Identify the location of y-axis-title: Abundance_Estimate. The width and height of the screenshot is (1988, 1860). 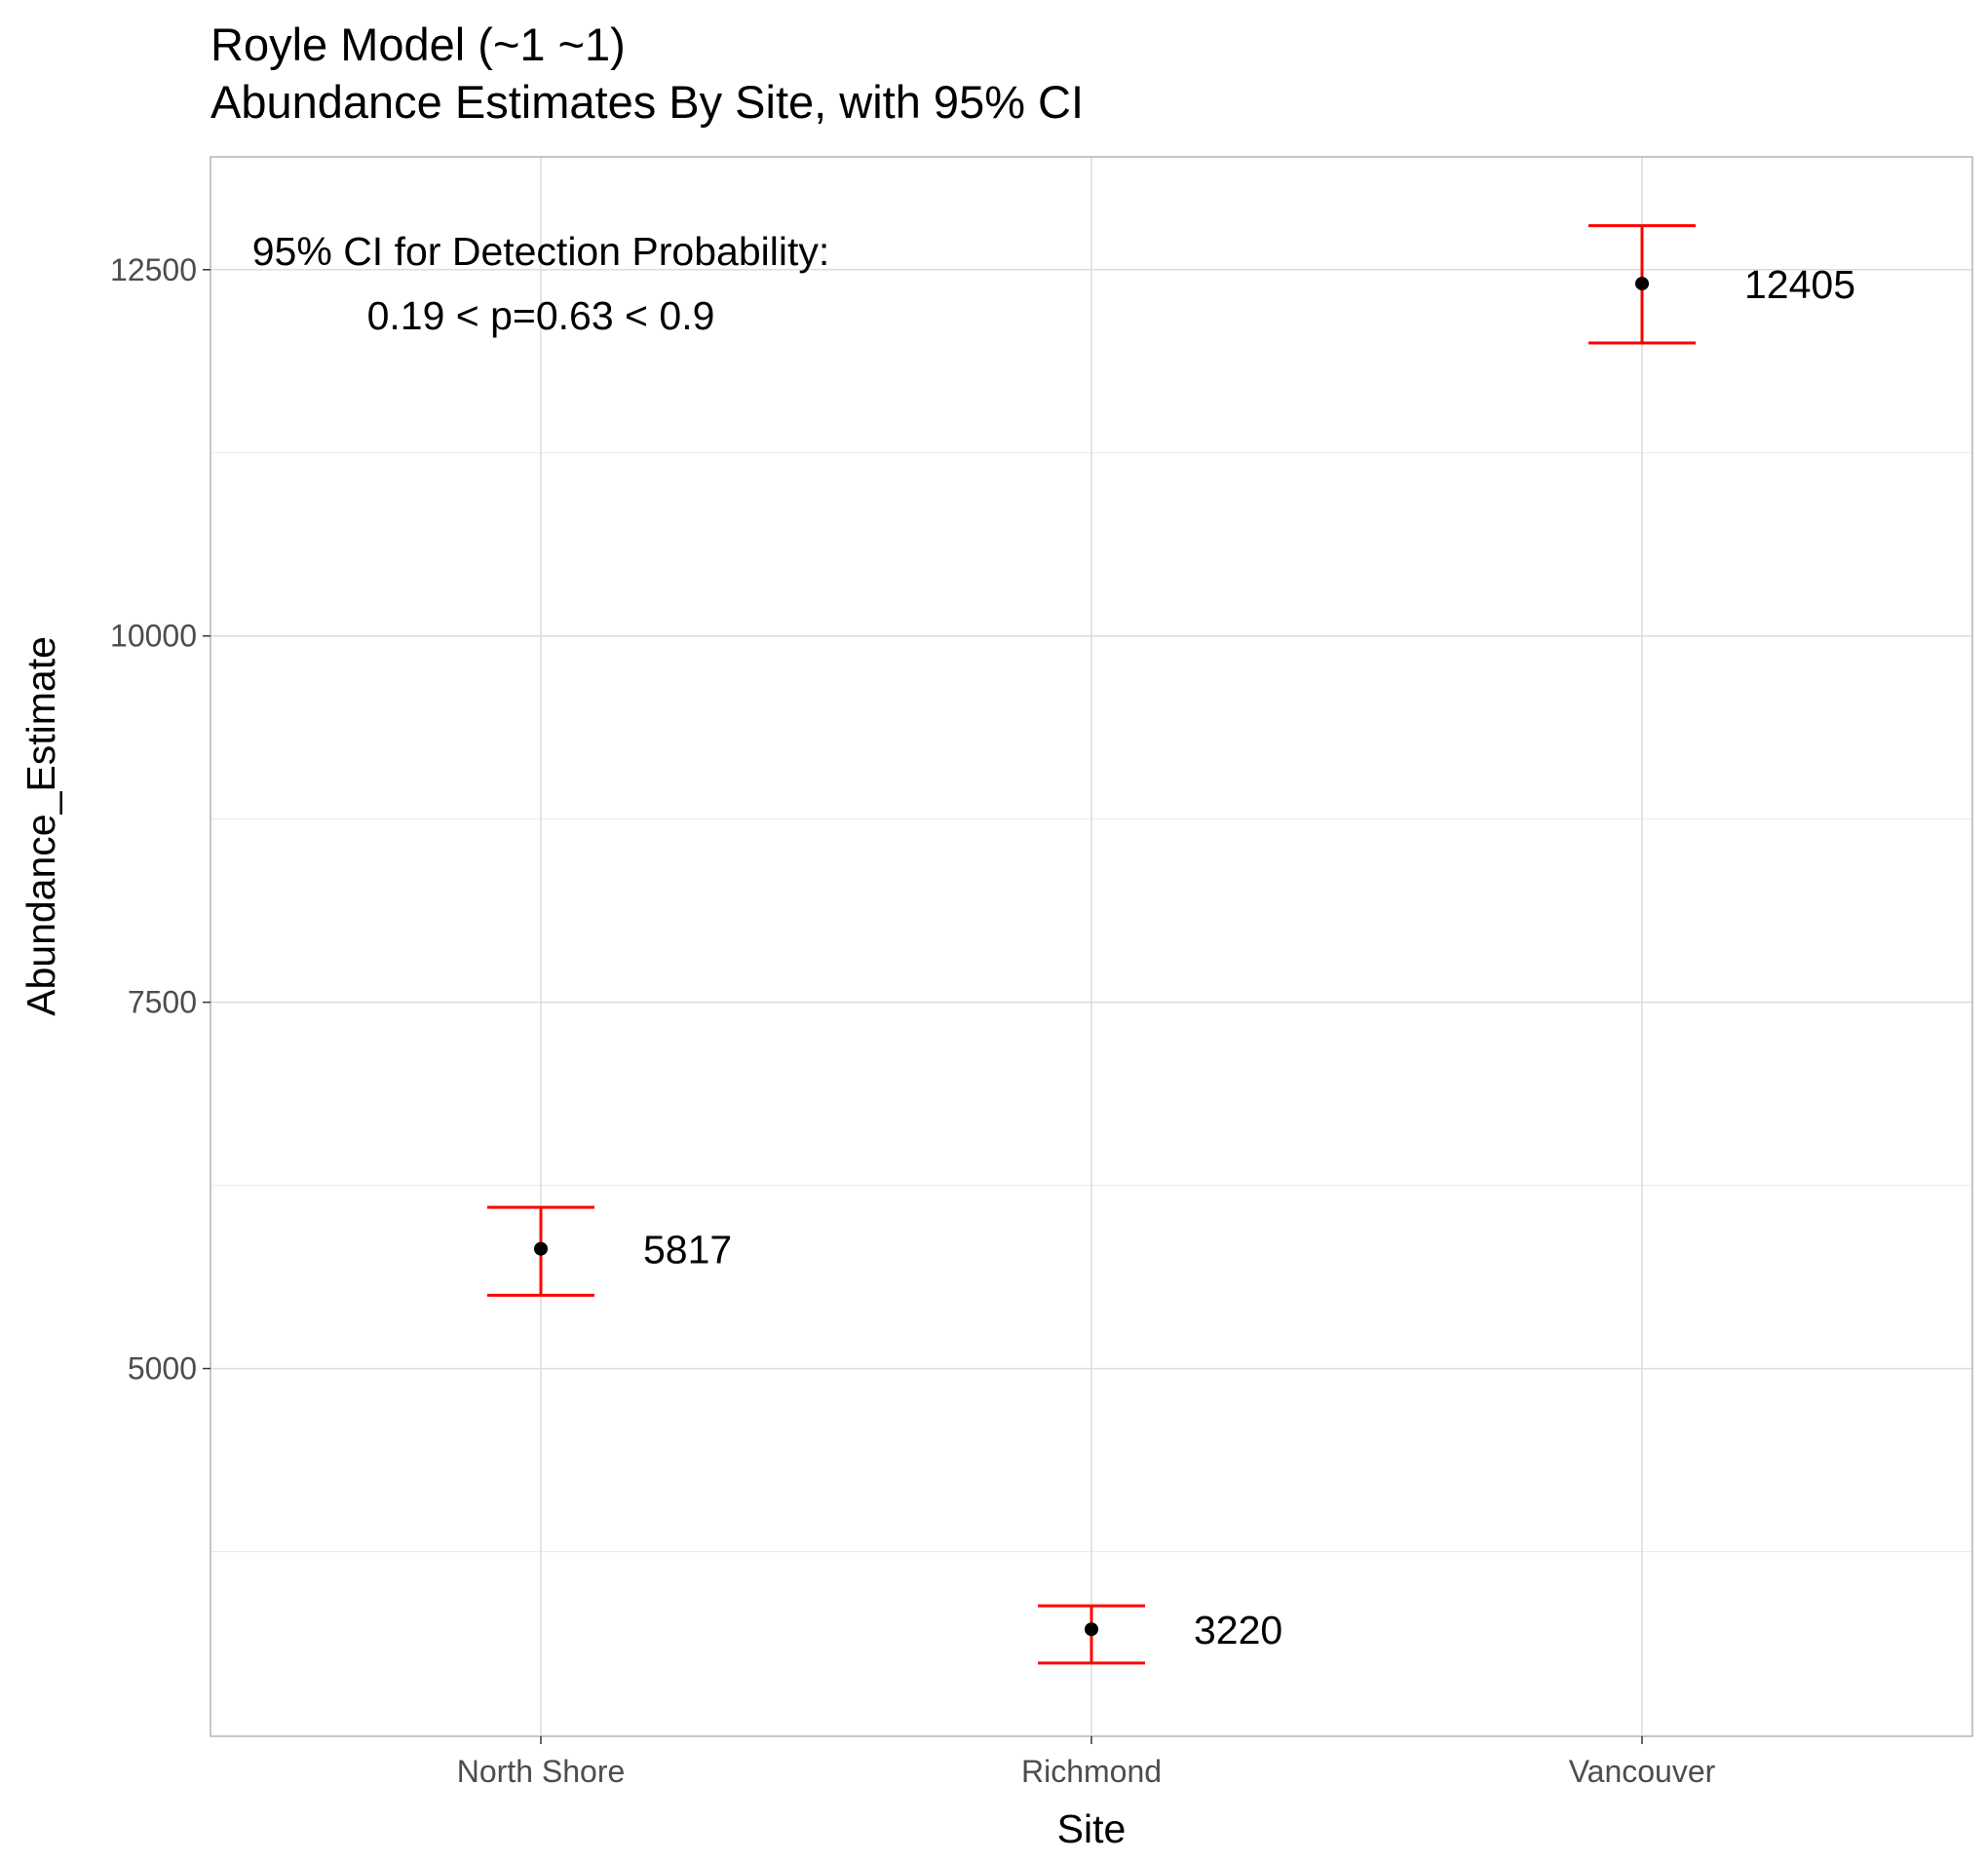
(41, 826).